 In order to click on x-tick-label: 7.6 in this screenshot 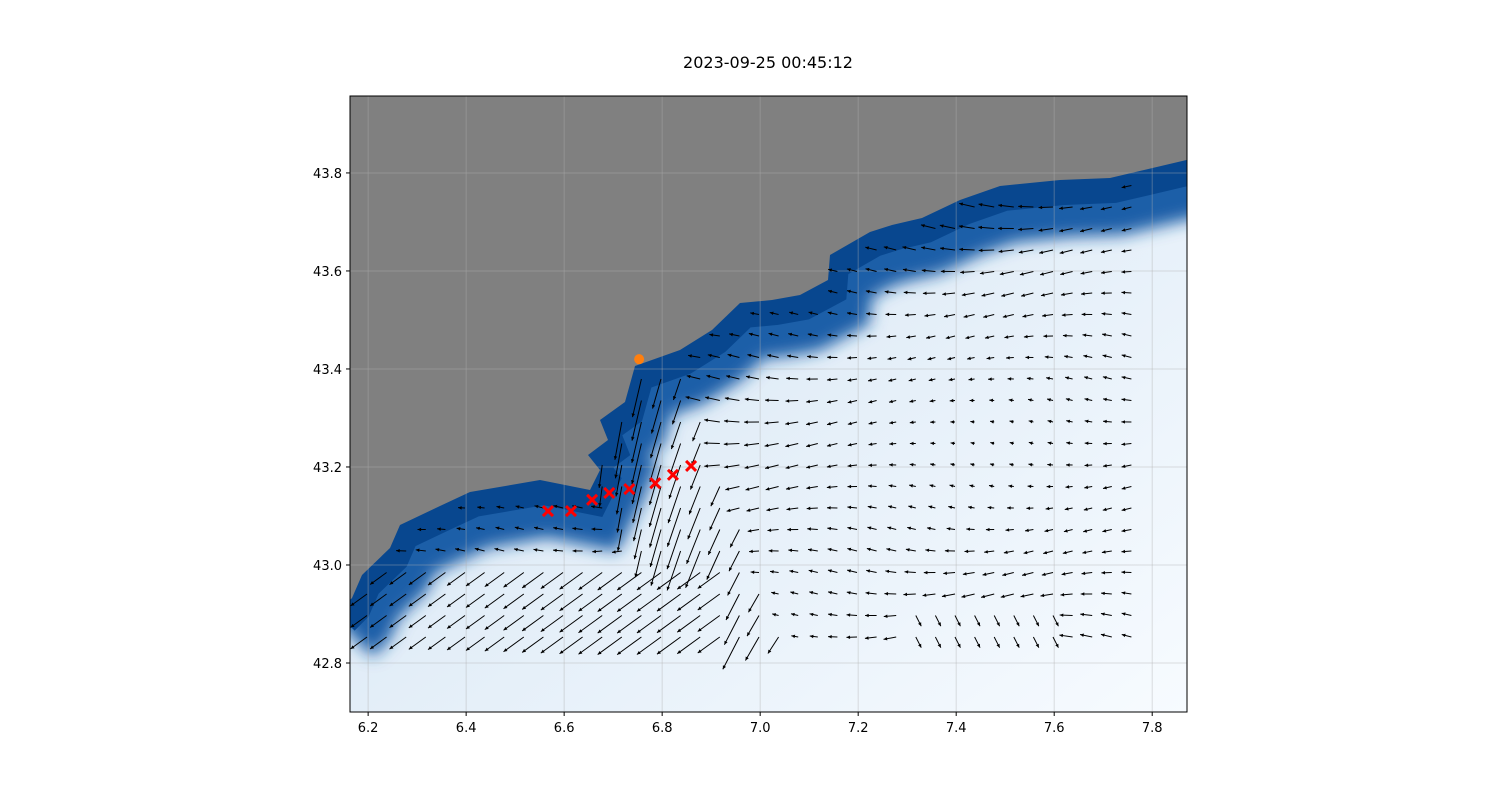, I will do `click(1054, 728)`.